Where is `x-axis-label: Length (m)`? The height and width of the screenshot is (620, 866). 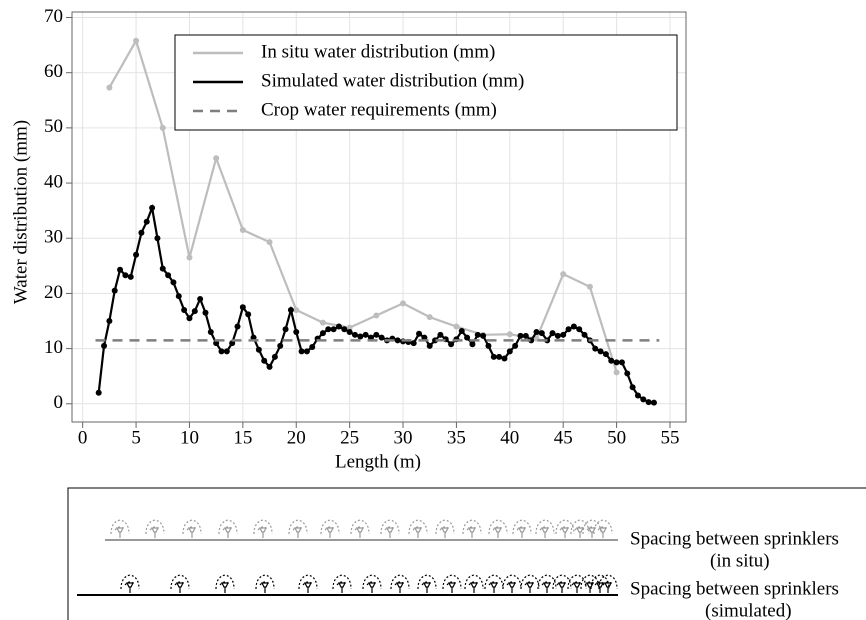 x-axis-label: Length (m) is located at coordinates (378, 461).